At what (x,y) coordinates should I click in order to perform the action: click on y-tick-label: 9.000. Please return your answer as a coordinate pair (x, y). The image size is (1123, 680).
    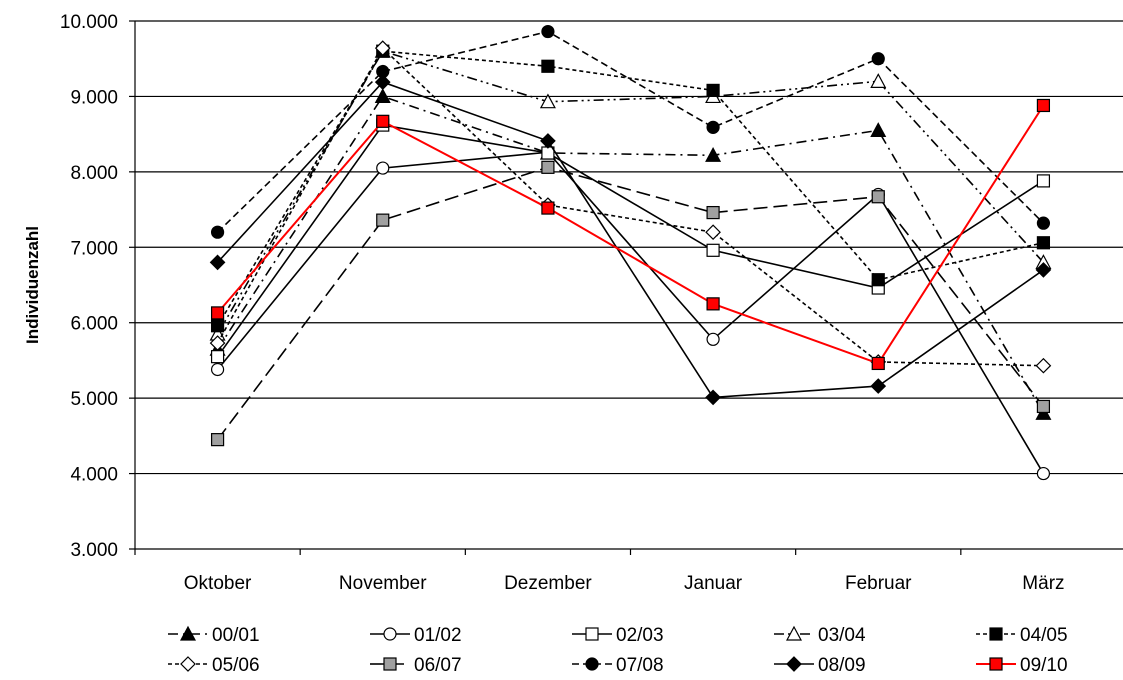
    Looking at the image, I should click on (94, 97).